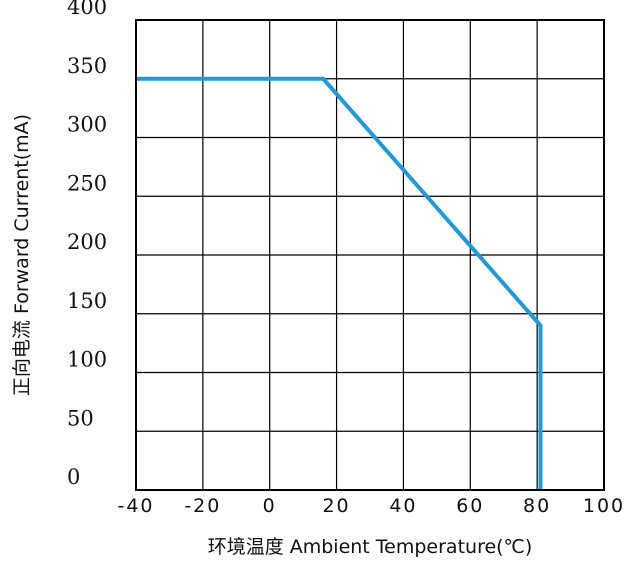 The width and height of the screenshot is (633, 567). What do you see at coordinates (87, 301) in the screenshot?
I see `y-tick-label: 150` at bounding box center [87, 301].